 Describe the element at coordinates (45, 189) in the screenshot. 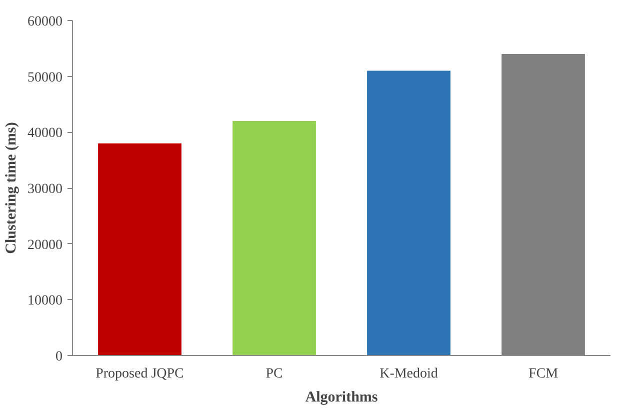

I see `y-tick-label: 30000` at that location.